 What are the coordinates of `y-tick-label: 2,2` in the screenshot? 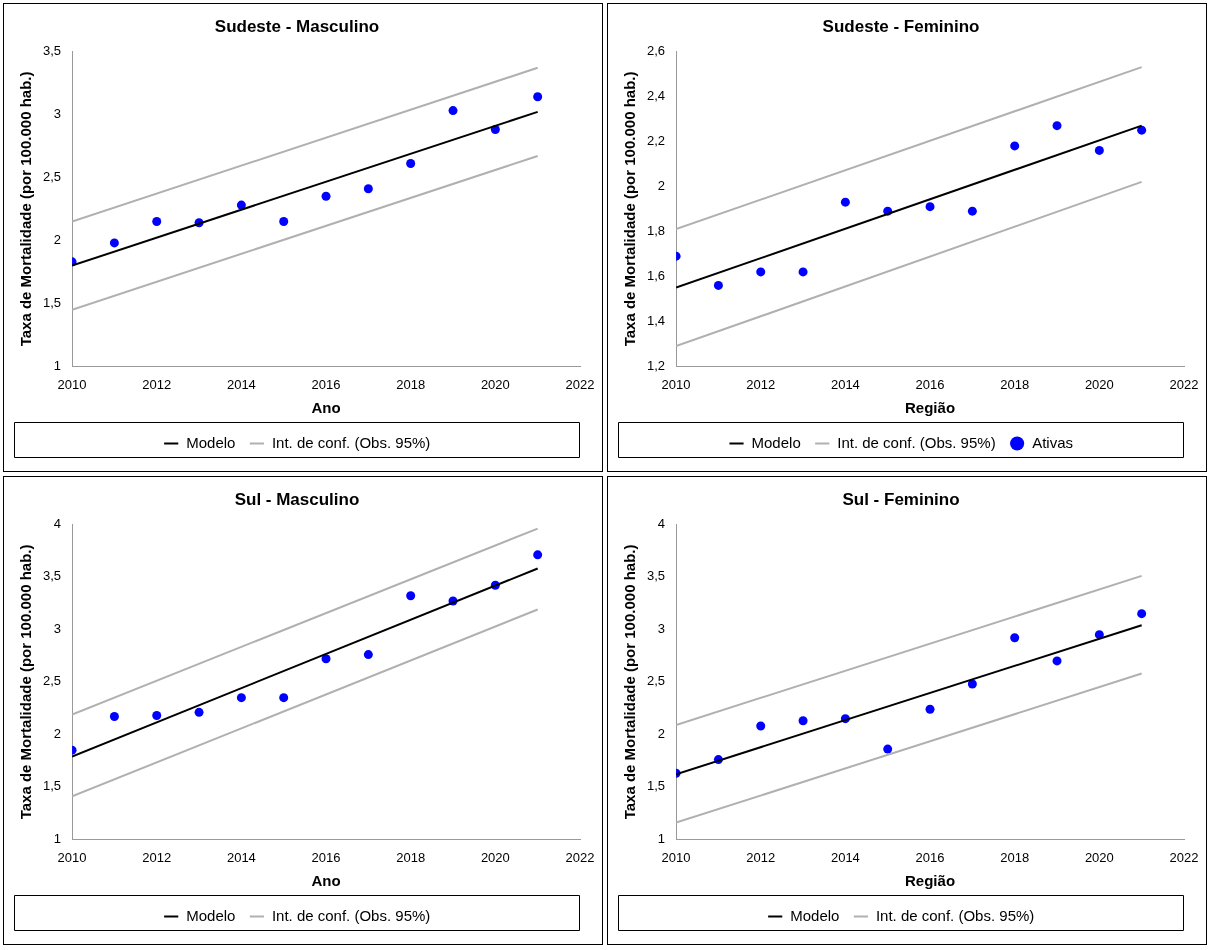 It's located at (656, 140).